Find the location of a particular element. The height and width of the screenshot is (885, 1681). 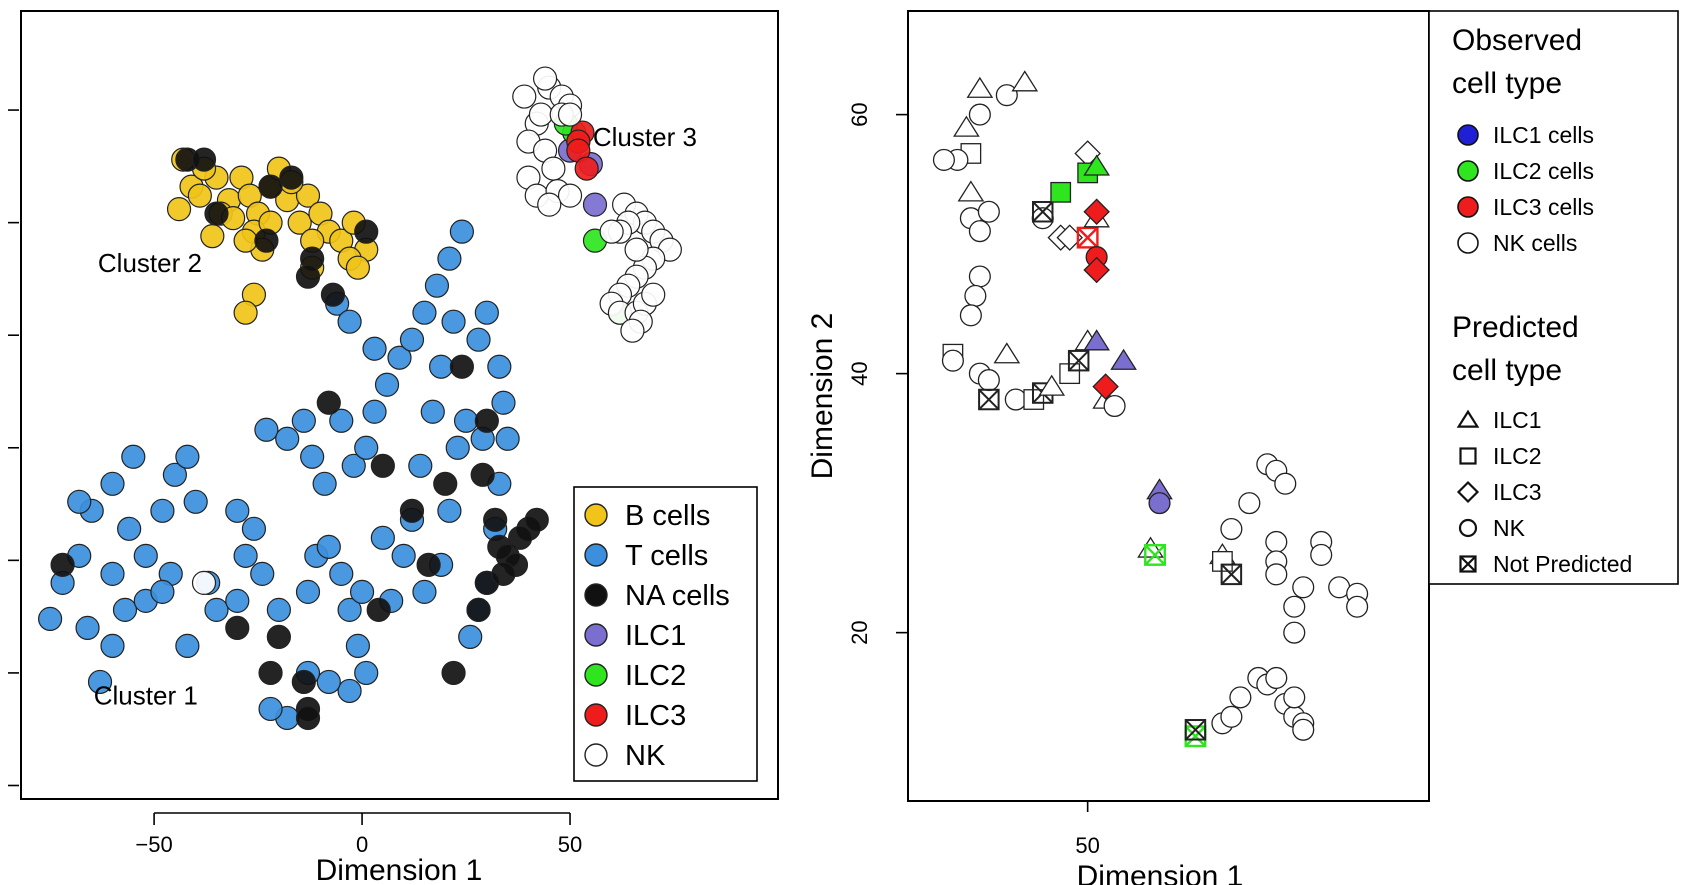

legend-predicted-marker-ilc1 is located at coordinates (1468, 418).